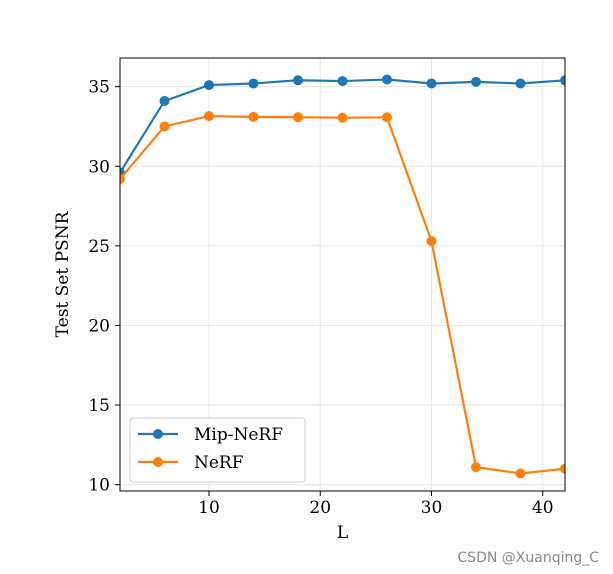 Image resolution: width=613 pixels, height=574 pixels. What do you see at coordinates (63, 273) in the screenshot?
I see `y-axis-label: Test Set PSNR` at bounding box center [63, 273].